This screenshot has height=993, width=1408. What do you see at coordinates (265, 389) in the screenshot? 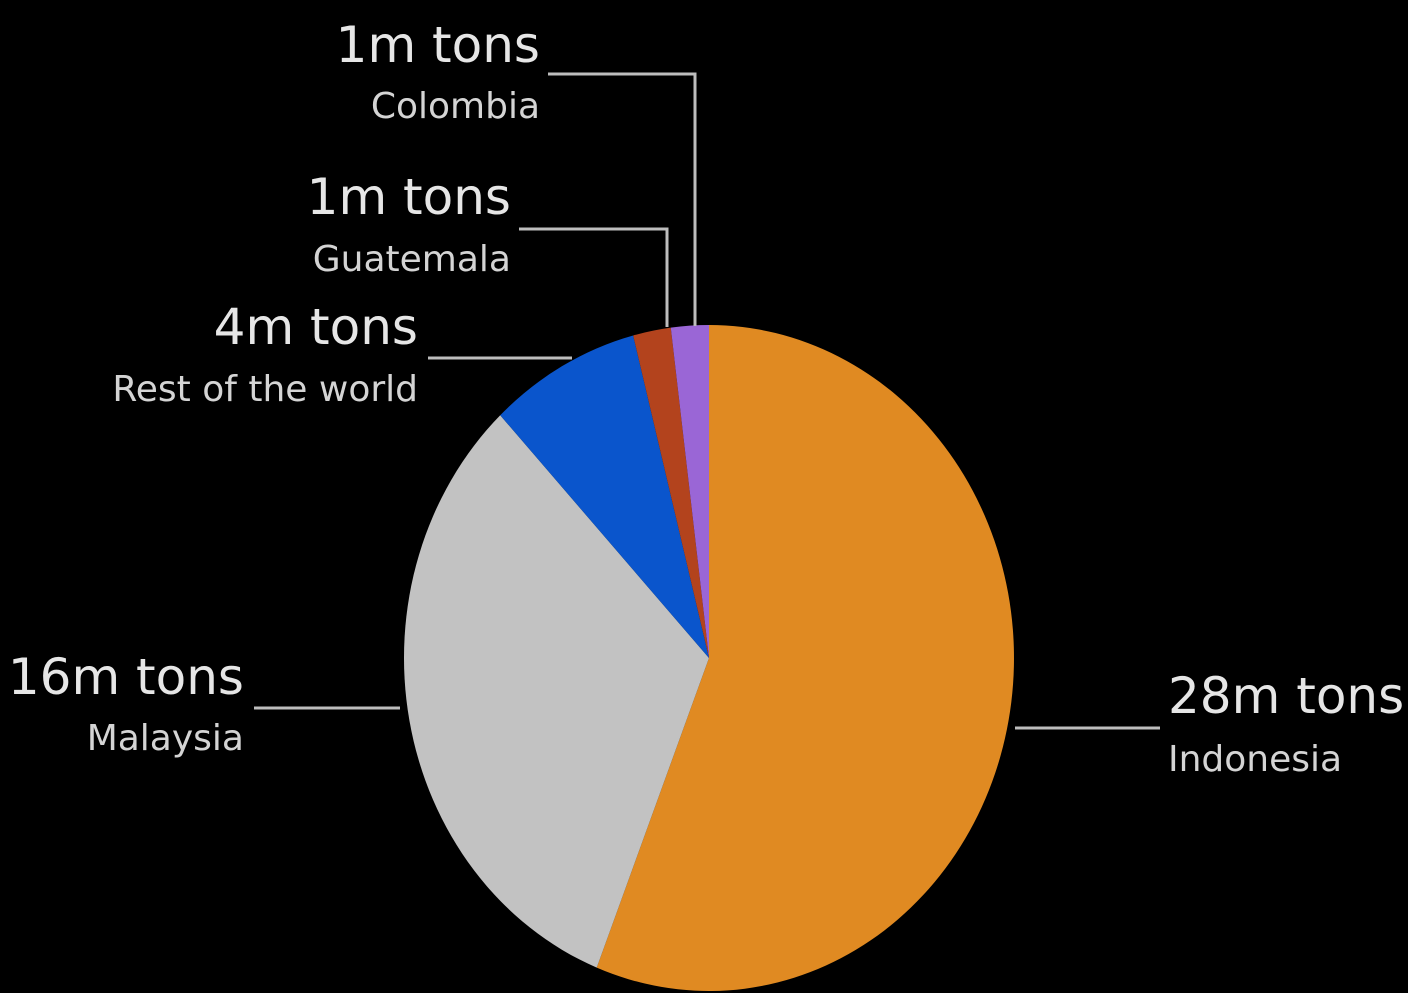
I see `slice-name-label-rest-of-the-world: Rest of the world` at bounding box center [265, 389].